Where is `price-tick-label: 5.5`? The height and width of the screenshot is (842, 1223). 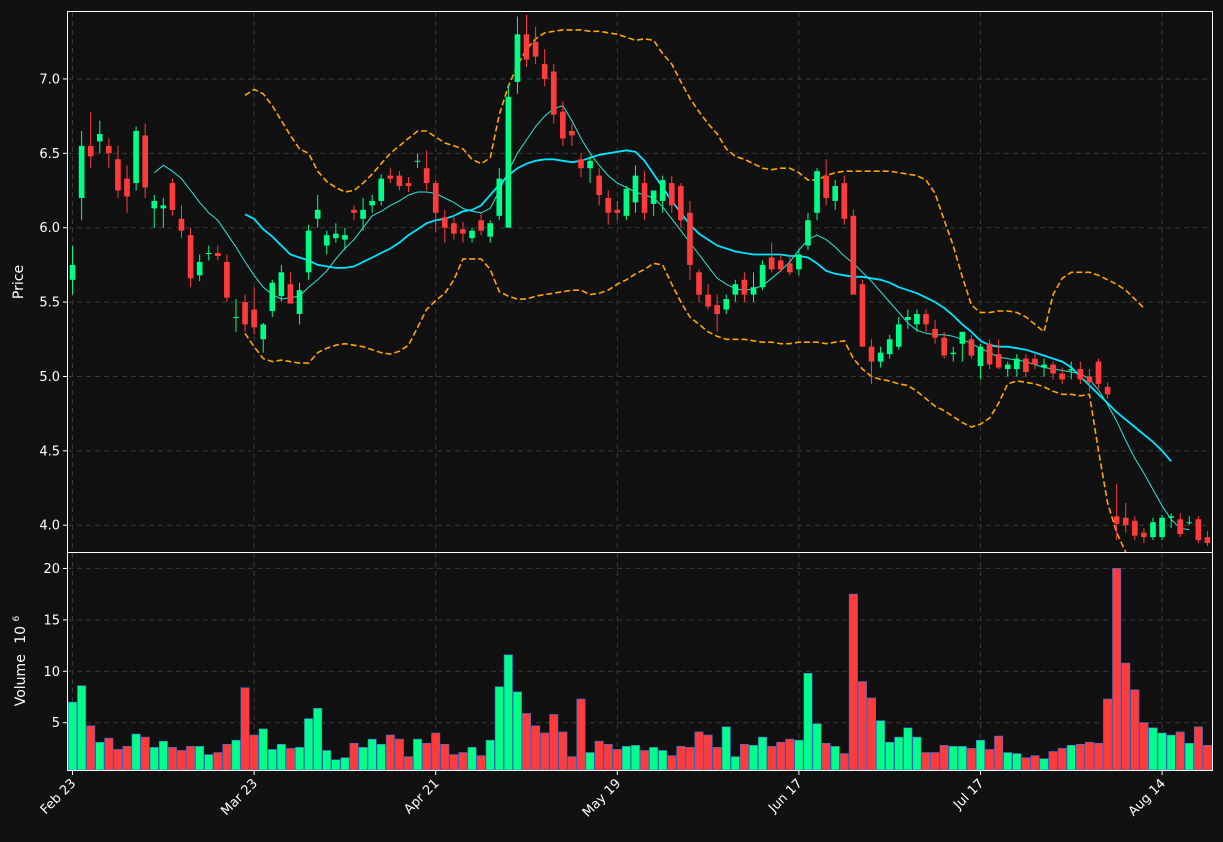
price-tick-label: 5.5 is located at coordinates (49, 303).